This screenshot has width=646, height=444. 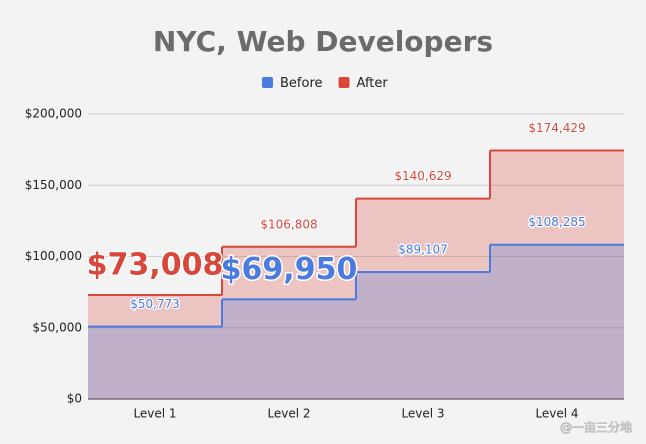 I want to click on x-tick-label: Level 2, so click(x=288, y=414).